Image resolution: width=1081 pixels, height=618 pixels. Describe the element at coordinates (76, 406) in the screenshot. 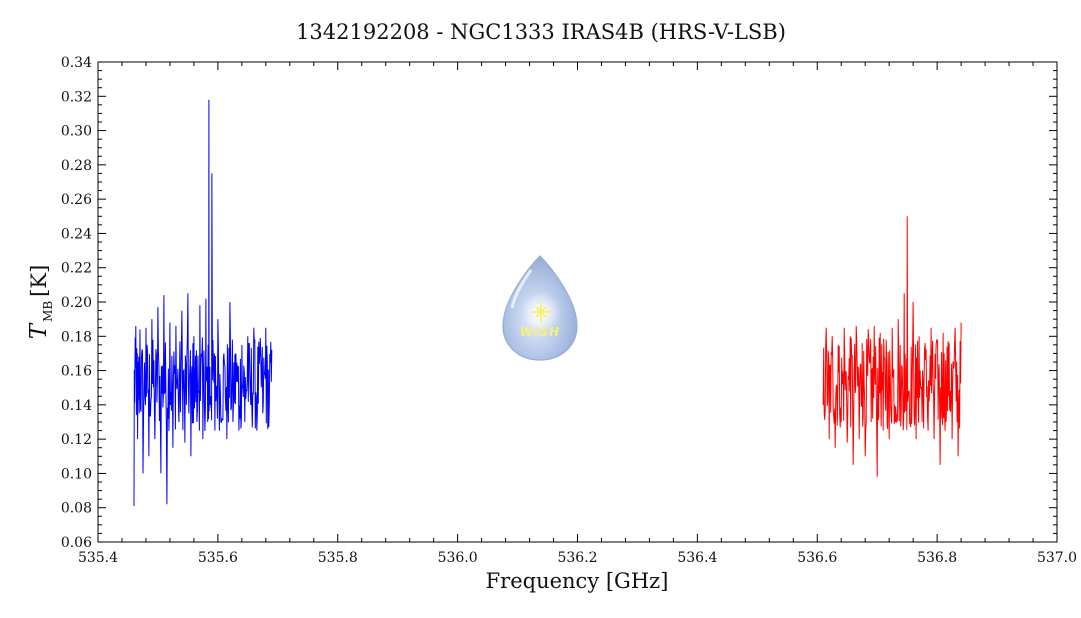

I see `y-tick-label: 0.14` at that location.